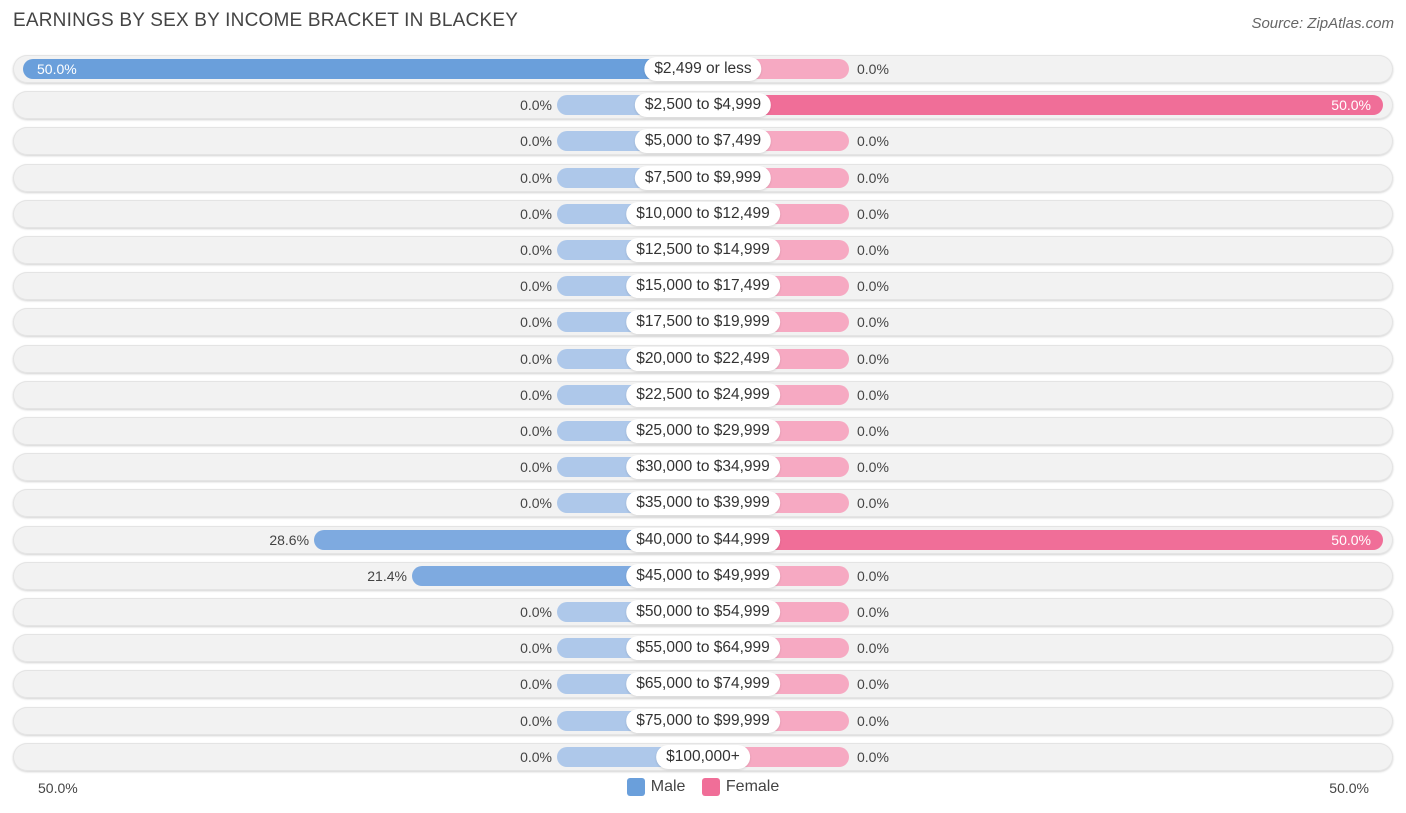 This screenshot has width=1406, height=813. What do you see at coordinates (57, 69) in the screenshot?
I see `value-label-male: 50.0%` at bounding box center [57, 69].